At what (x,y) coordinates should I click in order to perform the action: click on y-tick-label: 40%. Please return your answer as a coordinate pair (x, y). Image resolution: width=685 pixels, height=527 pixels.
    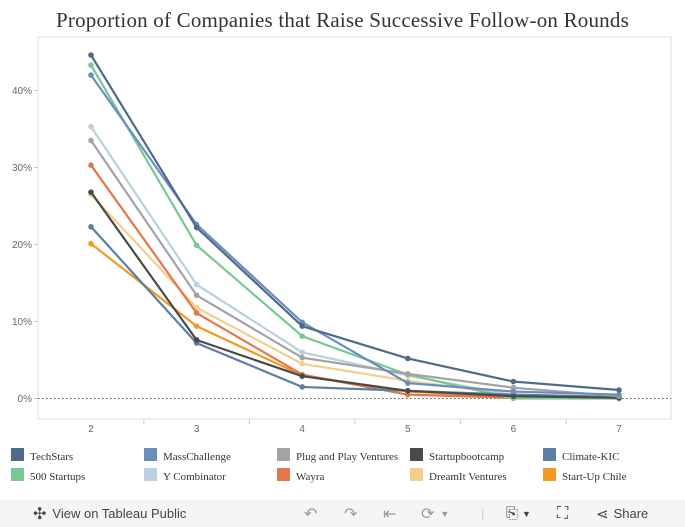
    Looking at the image, I should click on (22, 91).